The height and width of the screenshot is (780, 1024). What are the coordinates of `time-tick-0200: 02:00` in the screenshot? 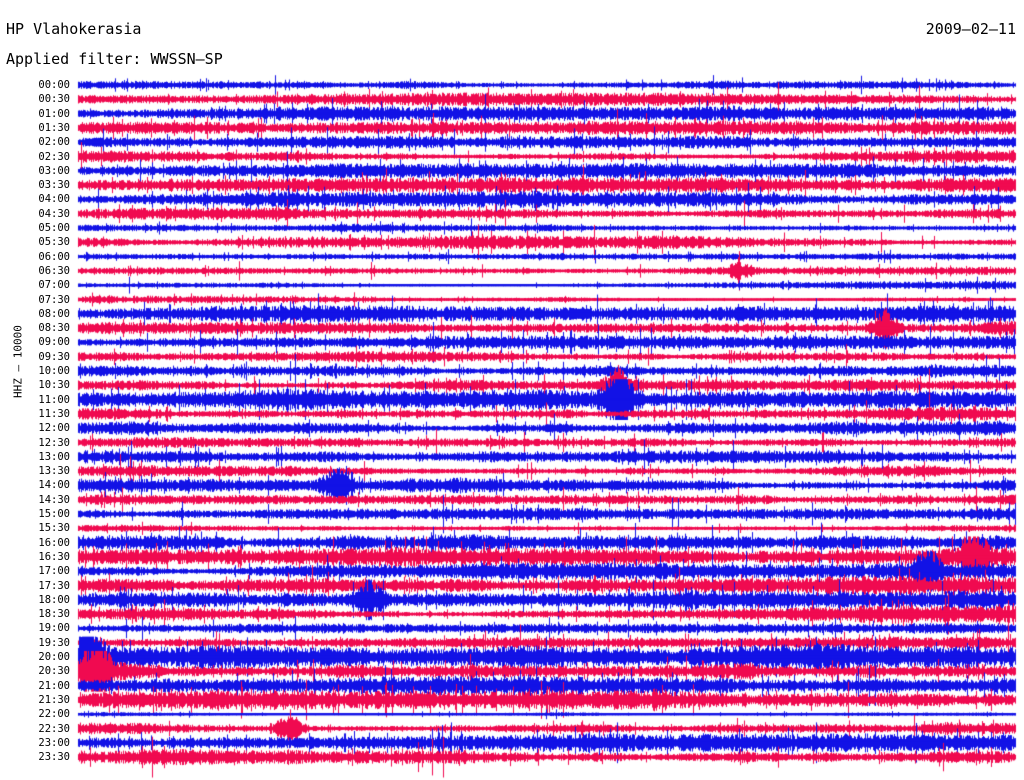 It's located at (54, 142).